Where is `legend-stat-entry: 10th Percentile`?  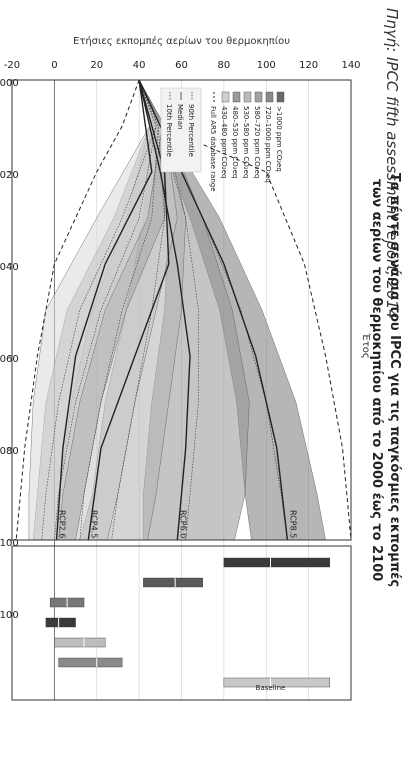
legend-stat-entry: 10th Percentile is located at coordinates (169, 130).